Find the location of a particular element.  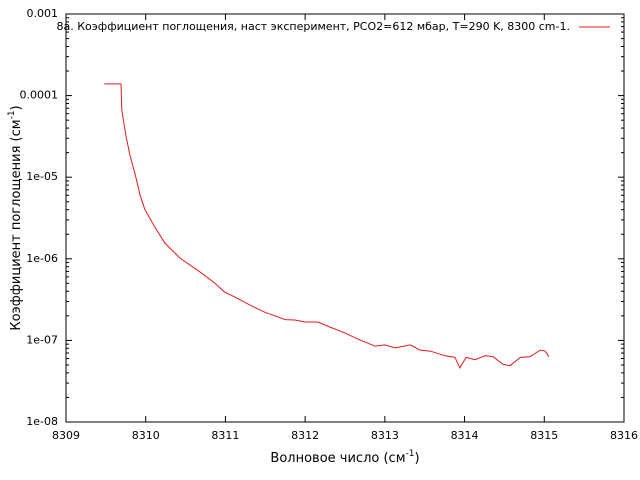

x-label-end: ) is located at coordinates (416, 458).